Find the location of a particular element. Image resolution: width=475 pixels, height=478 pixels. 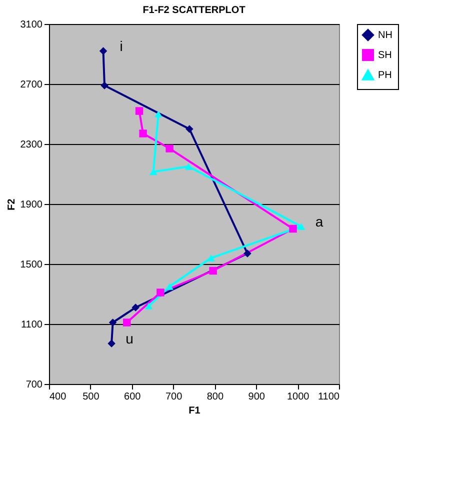

x-tick-label: 900 is located at coordinates (257, 397).